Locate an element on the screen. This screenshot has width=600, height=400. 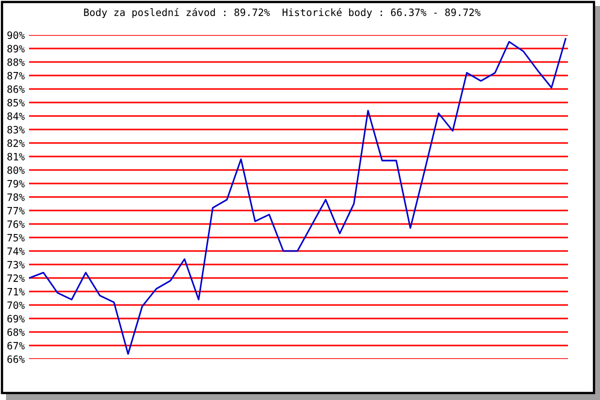
y-tick-label: 68% is located at coordinates (16, 332).